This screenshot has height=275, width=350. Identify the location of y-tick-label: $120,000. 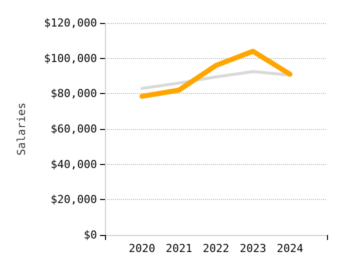
(70, 23).